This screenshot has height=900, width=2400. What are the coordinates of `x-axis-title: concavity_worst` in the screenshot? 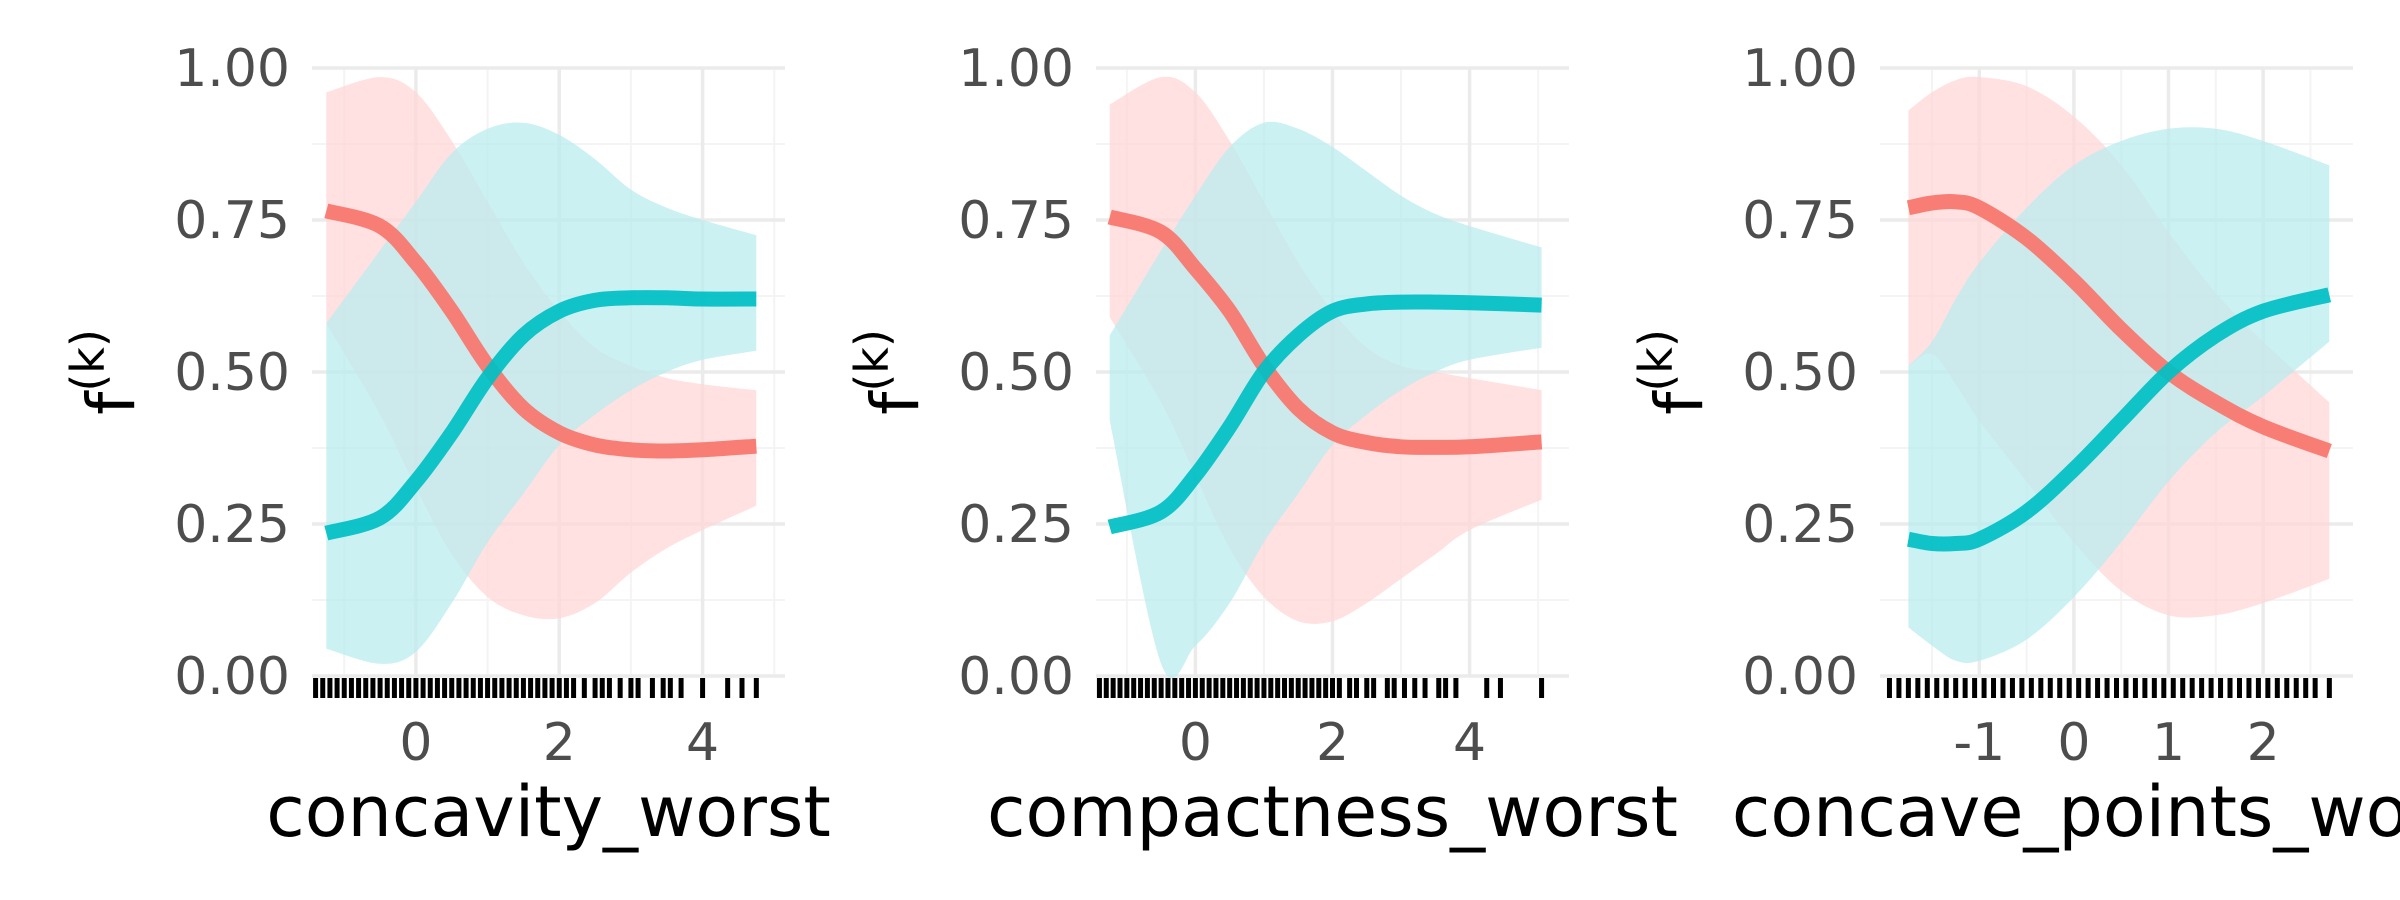 It's located at (548, 812).